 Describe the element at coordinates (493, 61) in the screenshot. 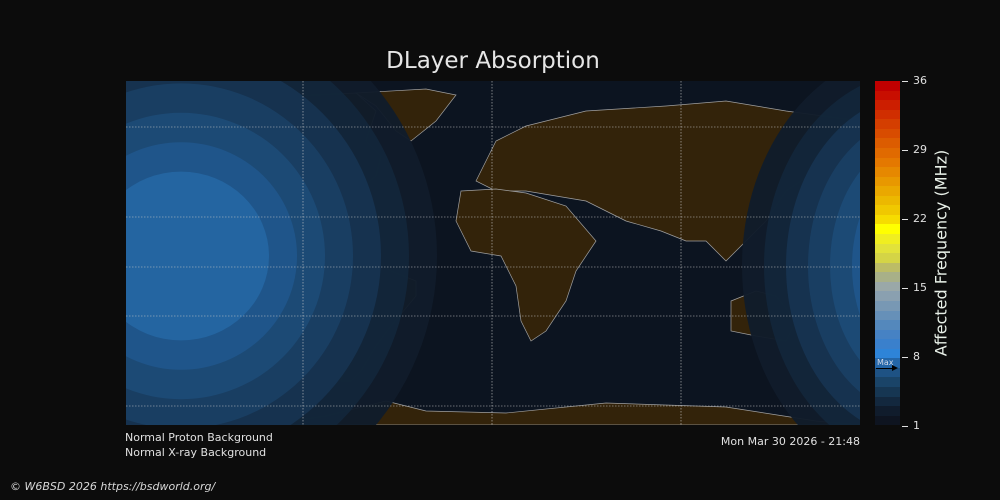

I see `map-title: DLayer Absorption` at that location.